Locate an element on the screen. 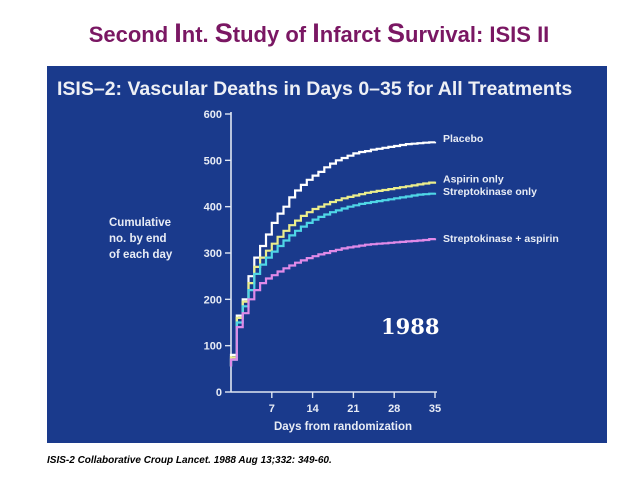 The height and width of the screenshot is (479, 638). y-axis-label: of each day is located at coordinates (141, 255).